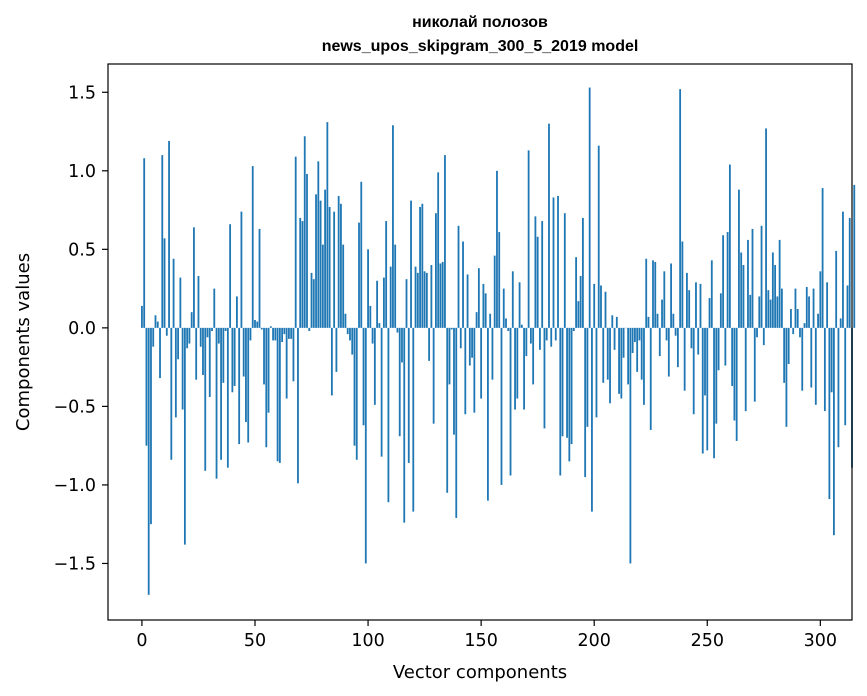 The height and width of the screenshot is (696, 867). Describe the element at coordinates (593, 641) in the screenshot. I see `x-tick-label: 200` at that location.